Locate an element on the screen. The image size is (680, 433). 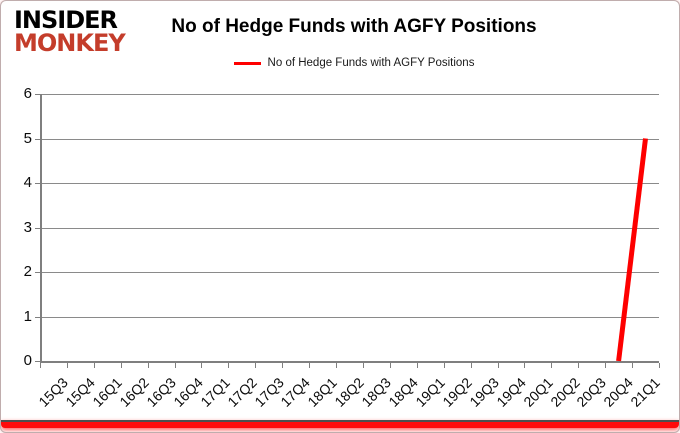
series-line is located at coordinates (632, 250).